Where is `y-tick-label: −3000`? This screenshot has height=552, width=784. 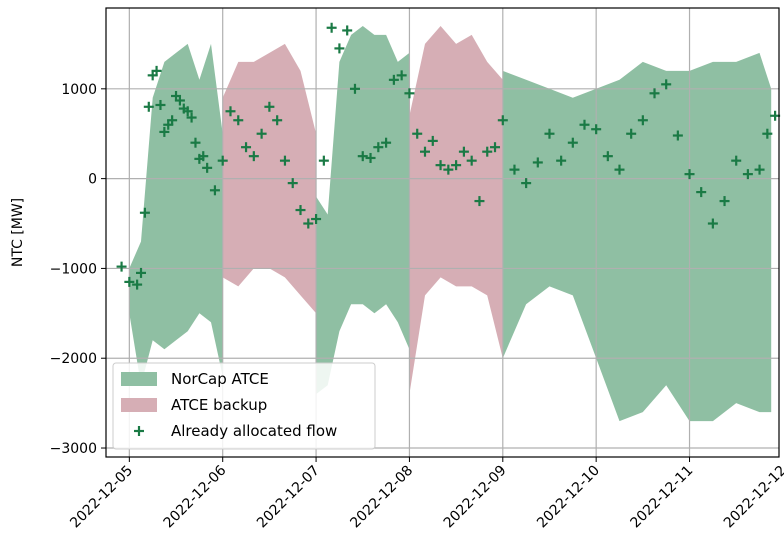
y-tick-label: −3000 is located at coordinates (73, 449).